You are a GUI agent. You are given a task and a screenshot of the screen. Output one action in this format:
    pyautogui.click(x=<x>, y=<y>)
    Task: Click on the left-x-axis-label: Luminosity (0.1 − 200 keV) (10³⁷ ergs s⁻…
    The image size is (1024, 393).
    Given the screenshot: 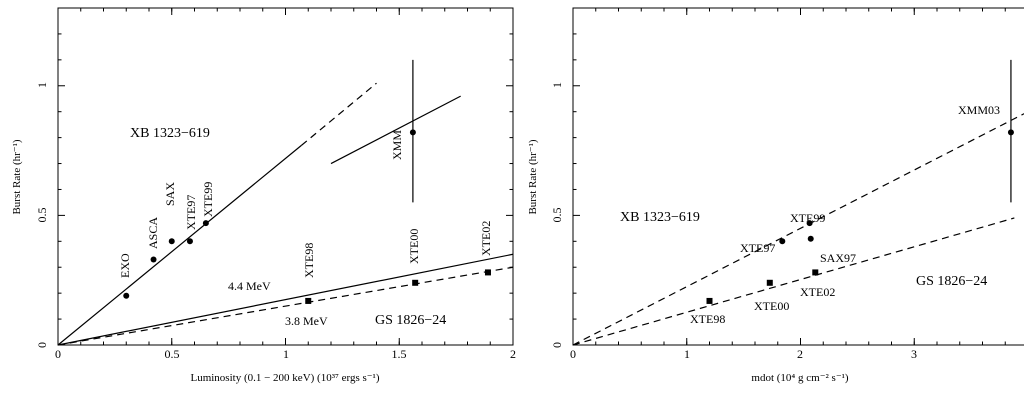 What is the action you would take?
    pyautogui.click(x=284, y=378)
    